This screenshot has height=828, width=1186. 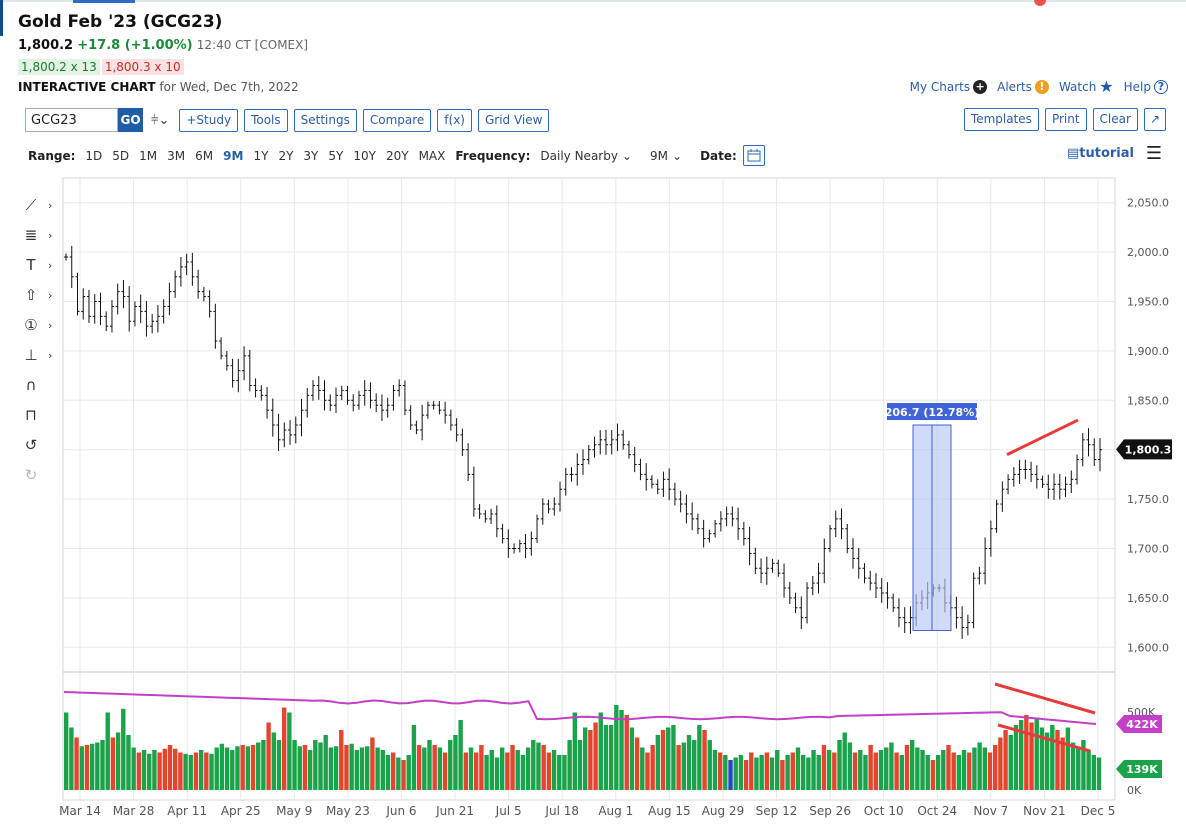 What do you see at coordinates (204, 155) in the screenshot?
I see `range-option: 6M` at bounding box center [204, 155].